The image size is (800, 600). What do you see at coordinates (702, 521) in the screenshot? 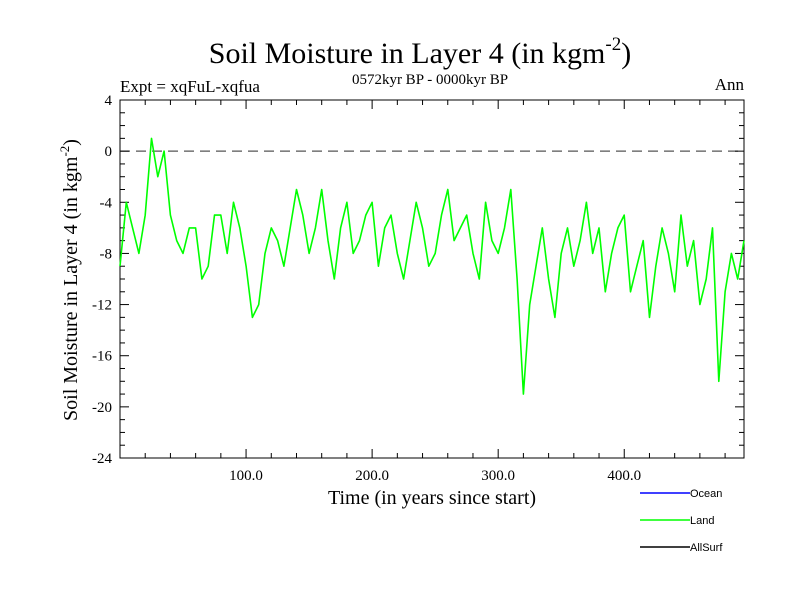
I see `legend-label-land: Land` at bounding box center [702, 521].